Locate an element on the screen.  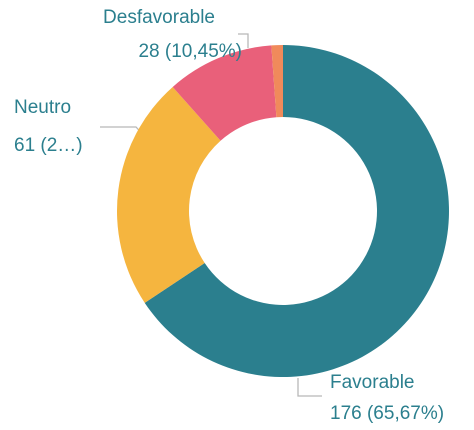
slice-value-label: 28 (10,45%) is located at coordinates (190, 51).